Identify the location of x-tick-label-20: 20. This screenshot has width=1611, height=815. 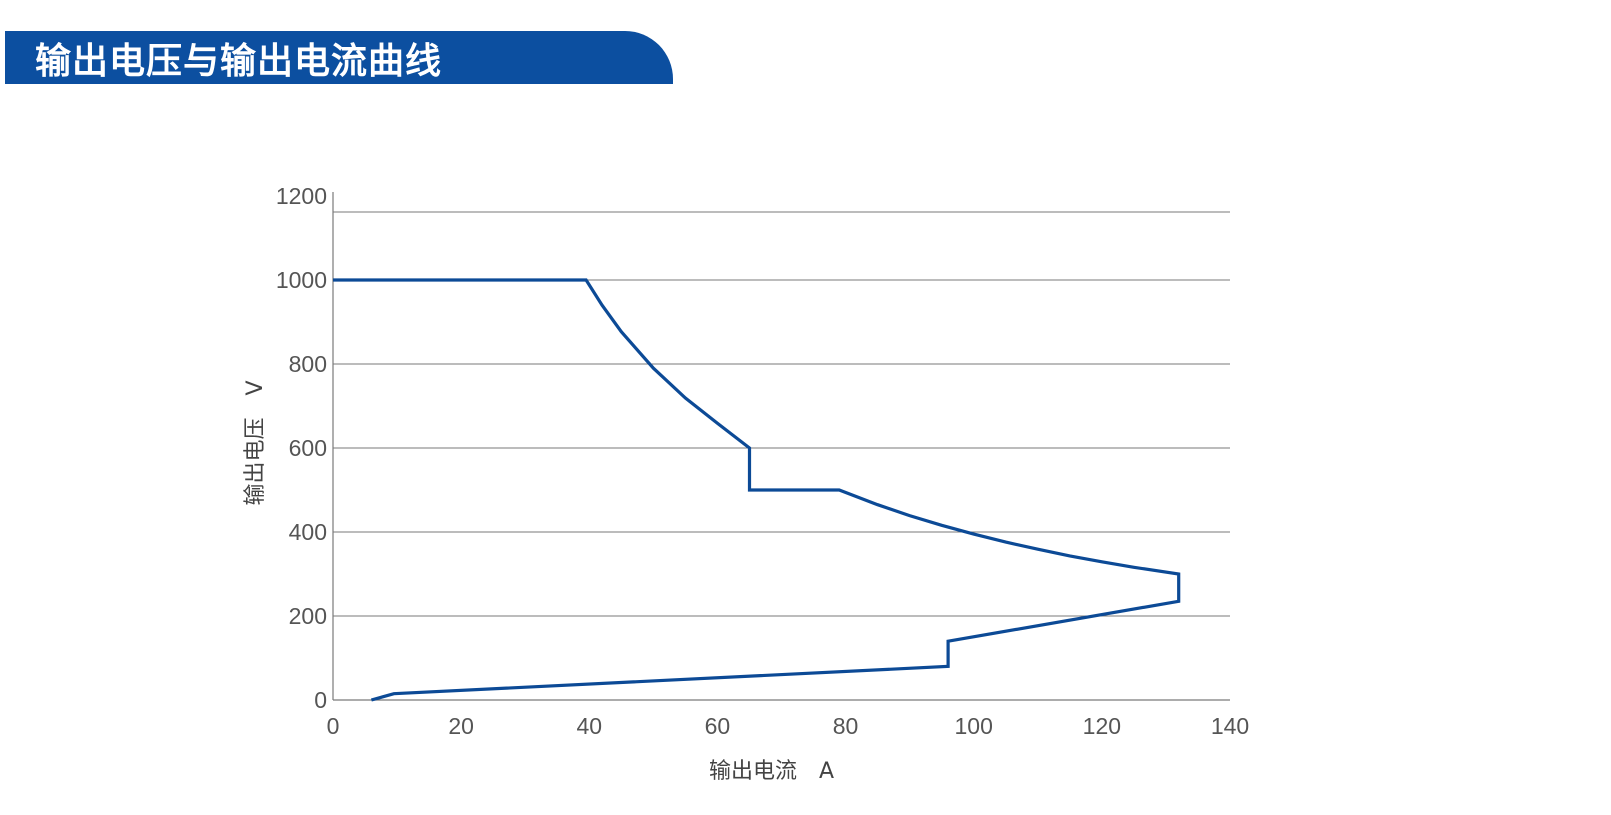
(461, 726).